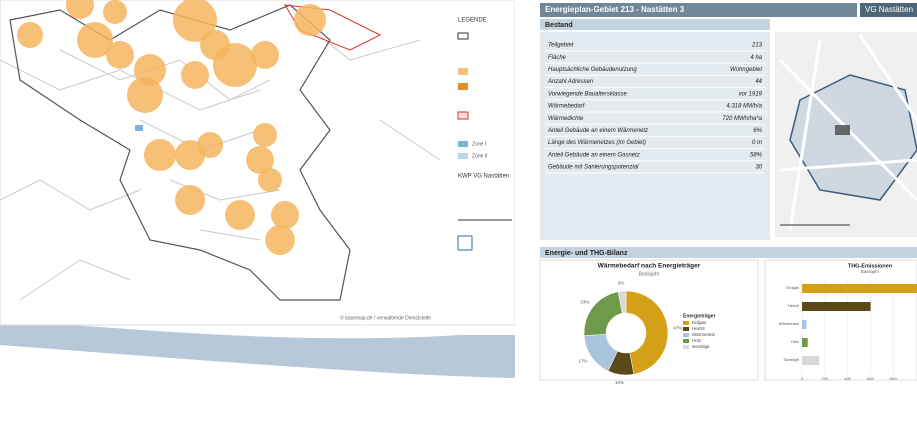 The height and width of the screenshot is (436, 917). I want to click on report-header-right, so click(888, 10).